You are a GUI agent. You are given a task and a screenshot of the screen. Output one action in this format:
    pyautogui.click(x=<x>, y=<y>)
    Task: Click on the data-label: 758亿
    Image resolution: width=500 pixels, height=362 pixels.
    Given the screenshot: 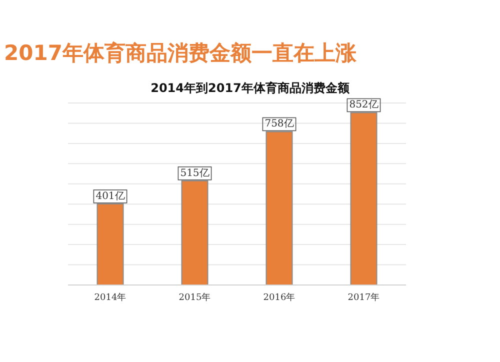 What is the action you would take?
    pyautogui.click(x=279, y=124)
    